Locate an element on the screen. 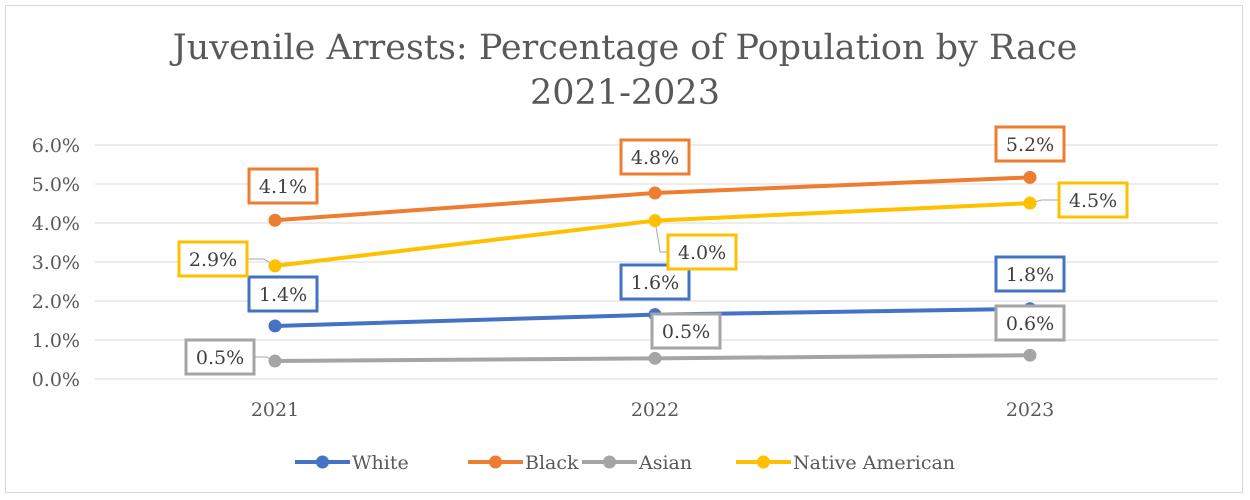 This screenshot has height=500, width=1250. data-point-white is located at coordinates (275, 326).